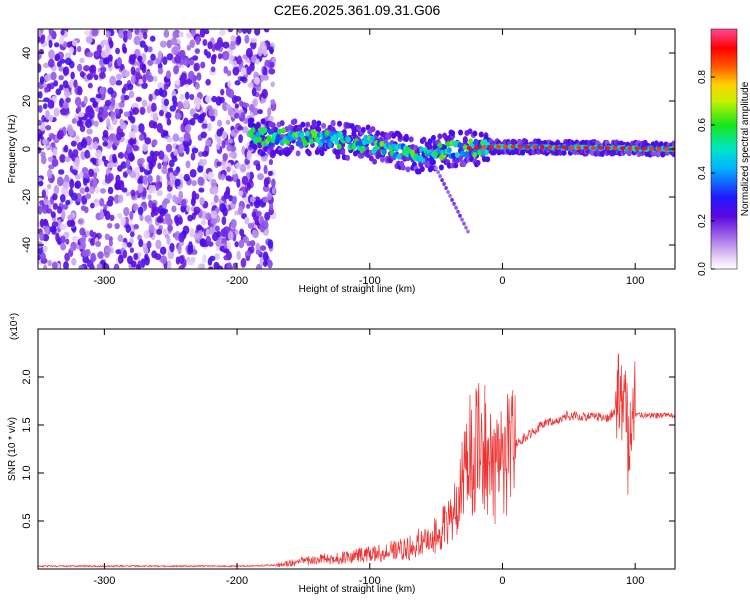 The image size is (750, 600). Describe the element at coordinates (454, 203) in the screenshot. I see `spectrogram-spur-cell` at that location.